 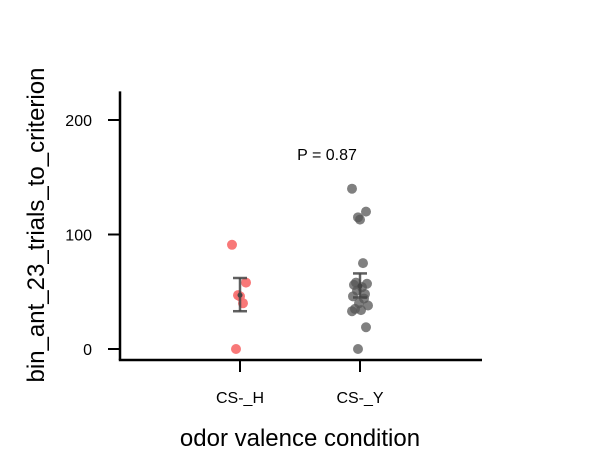 What do you see at coordinates (36, 225) in the screenshot?
I see `y-axis-label: bin_ant_23_trials_to_criterion` at bounding box center [36, 225].